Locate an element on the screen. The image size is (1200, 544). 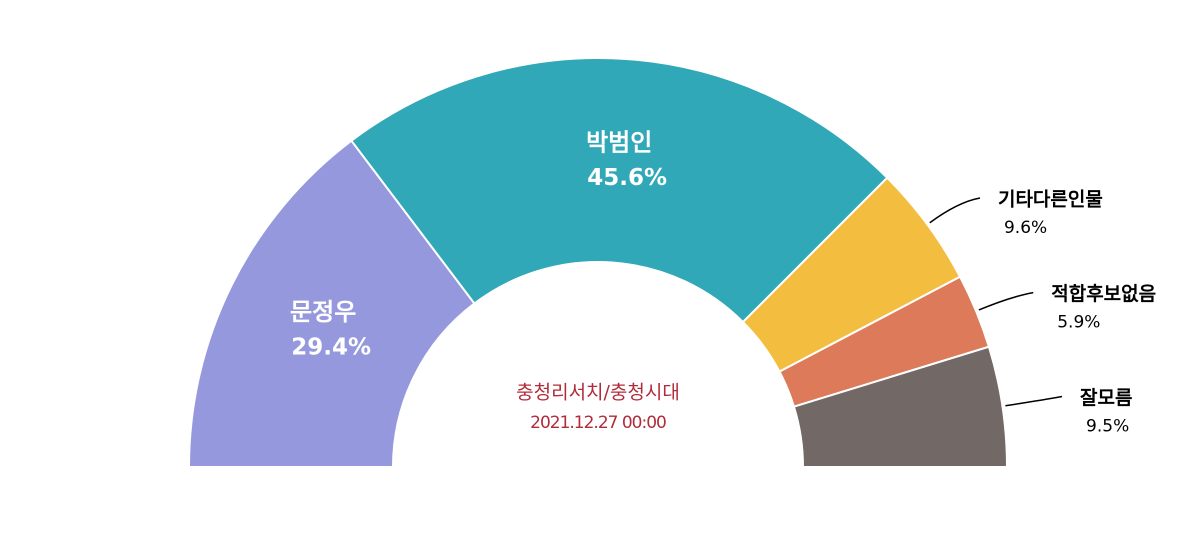
slice-label: 적합후보없음 is located at coordinates (1103, 294).